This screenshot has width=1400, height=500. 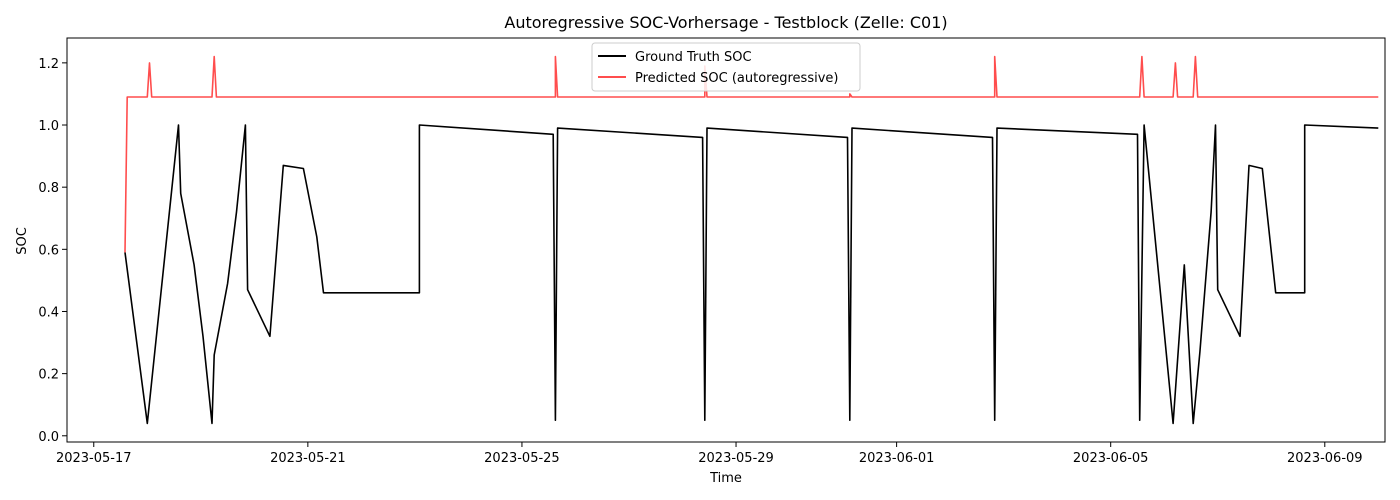 I want to click on y-tick-label: 0.6, so click(x=48, y=250).